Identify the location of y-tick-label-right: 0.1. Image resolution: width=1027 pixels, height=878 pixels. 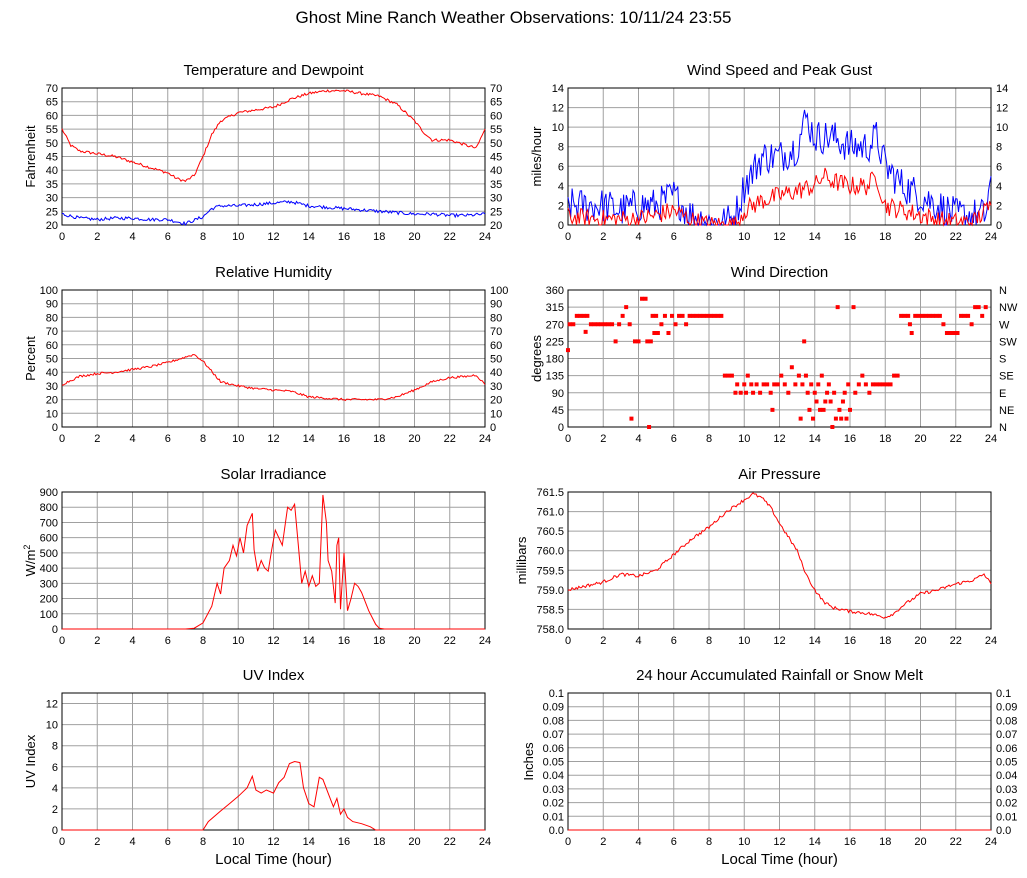
(1003, 694).